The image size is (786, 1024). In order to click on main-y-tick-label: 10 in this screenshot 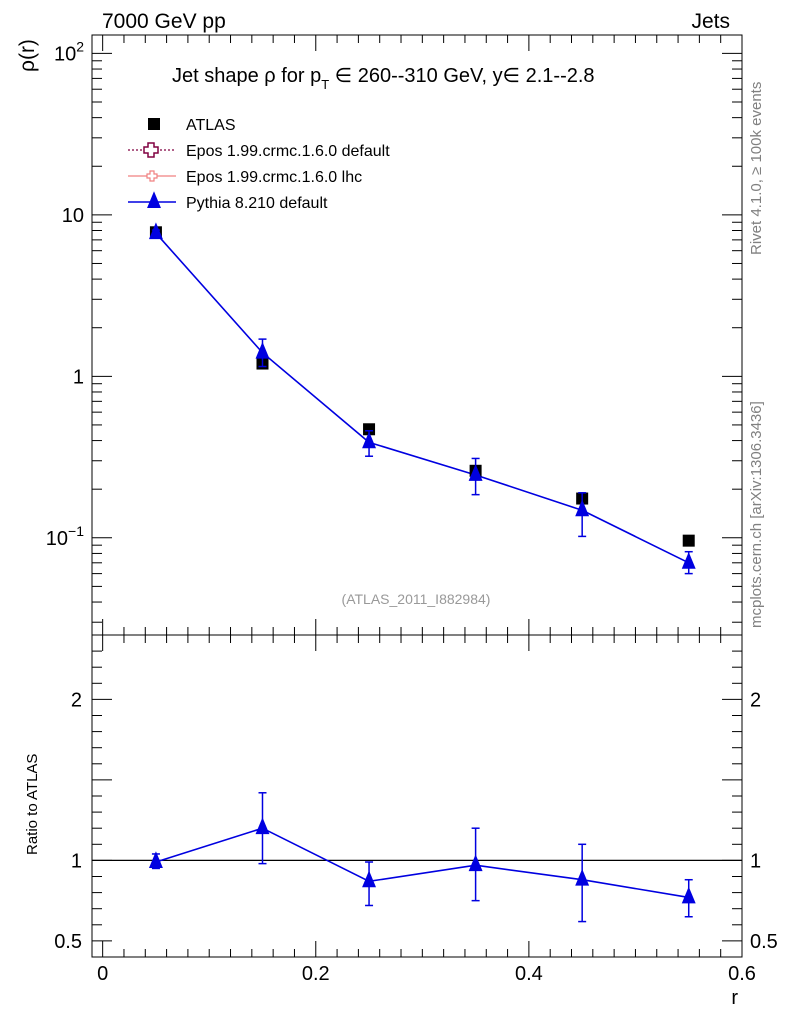, I will do `click(73, 216)`.